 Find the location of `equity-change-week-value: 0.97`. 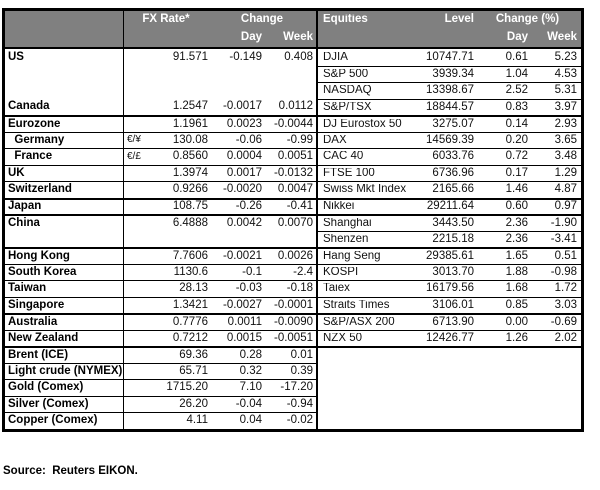

equity-change-week-value: 0.97 is located at coordinates (565, 206).